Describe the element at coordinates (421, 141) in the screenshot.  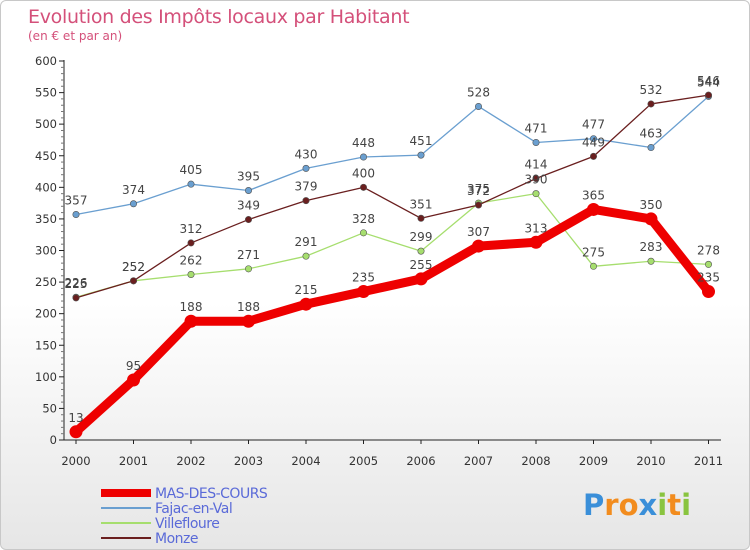
I see `data-label-fajac-en-val: 451` at that location.